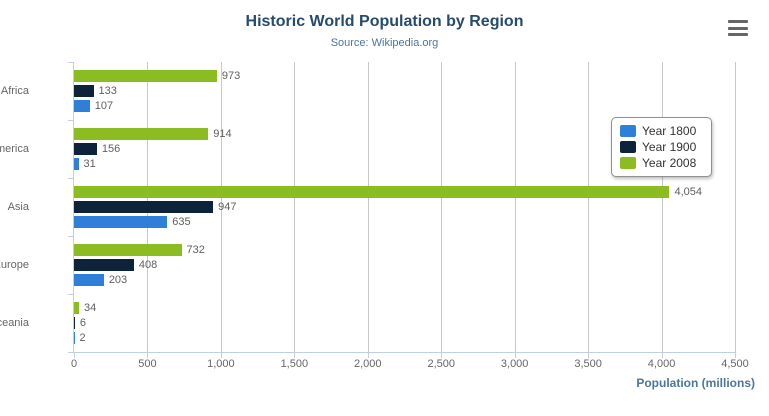 The height and width of the screenshot is (416, 769). What do you see at coordinates (82, 323) in the screenshot?
I see `bar-value-label: 6` at bounding box center [82, 323].